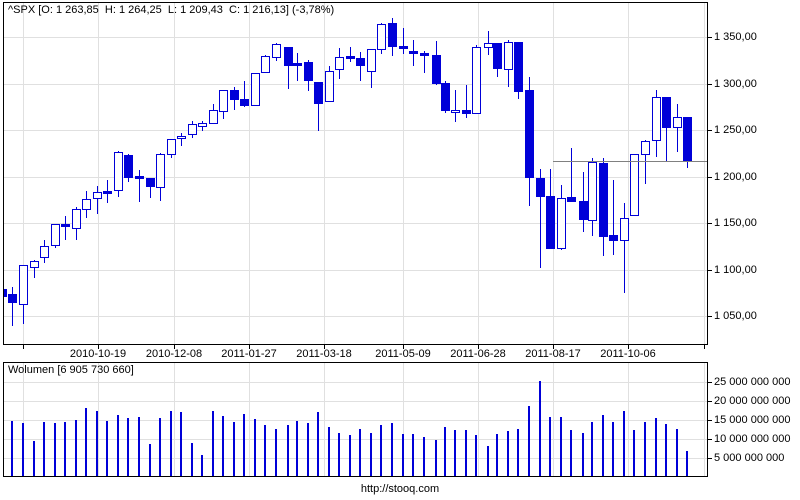 Image resolution: width=800 pixels, height=500 pixels. What do you see at coordinates (749, 458) in the screenshot?
I see `volume-axis-label: 5 000 000 000` at bounding box center [749, 458].